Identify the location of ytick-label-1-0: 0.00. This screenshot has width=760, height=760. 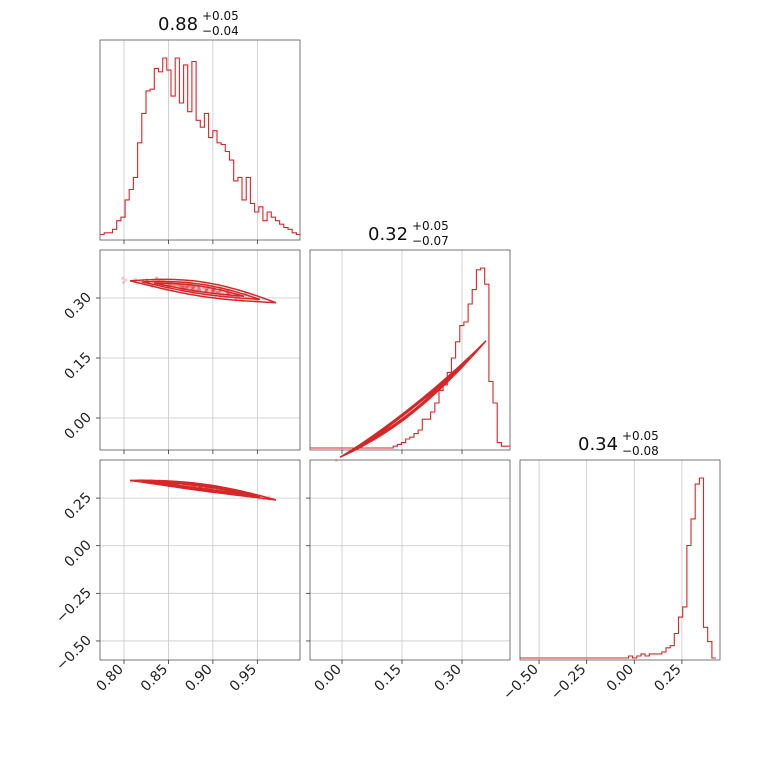
(77, 426).